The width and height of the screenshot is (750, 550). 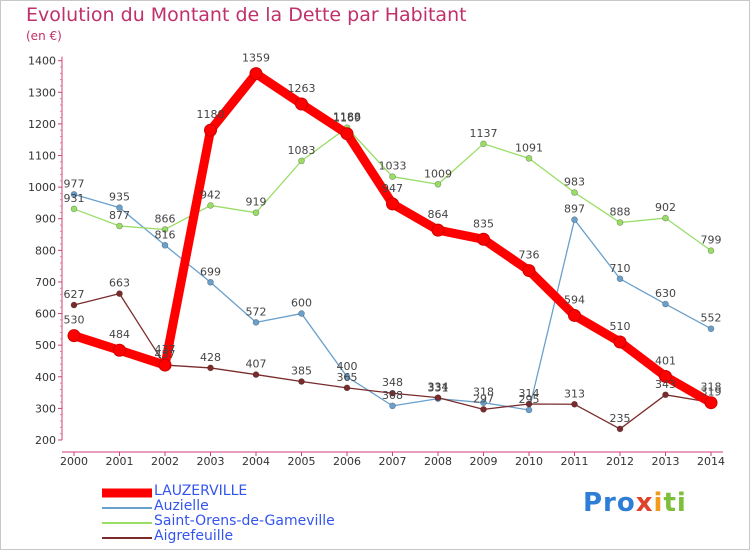 I want to click on data-label-auzielle: 318, so click(x=483, y=392).